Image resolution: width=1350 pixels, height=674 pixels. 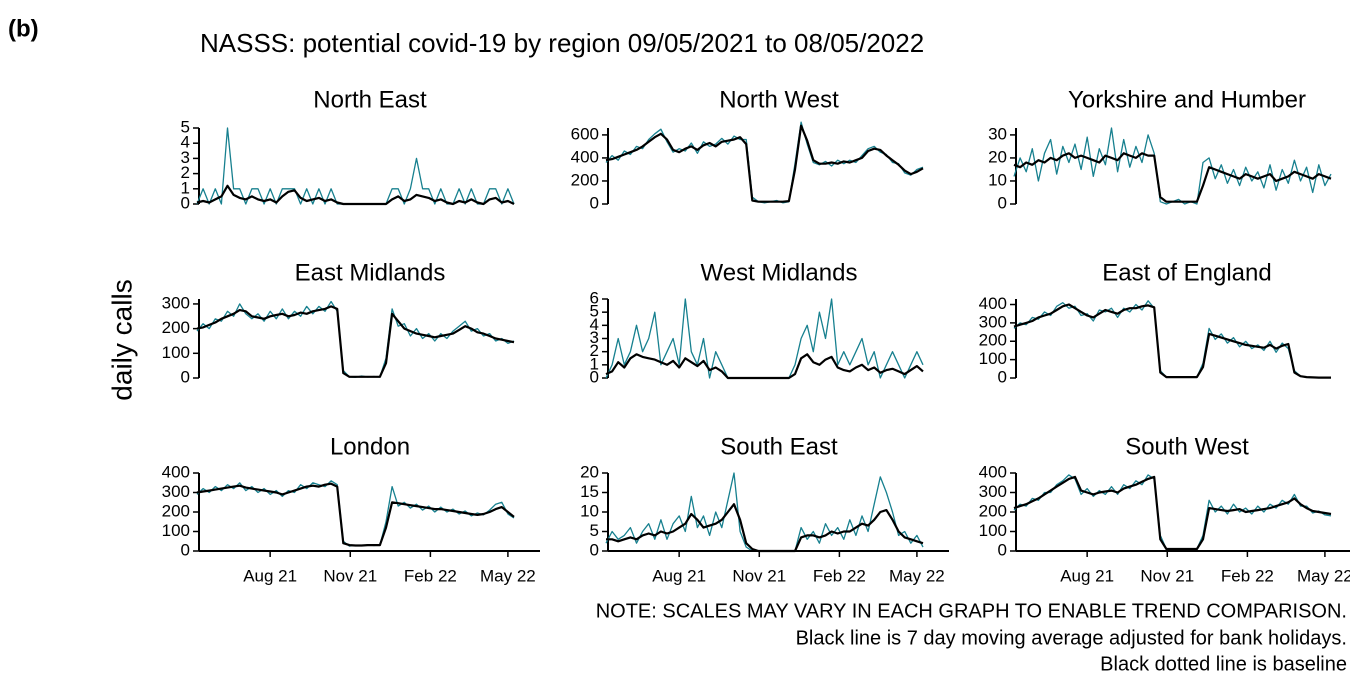 I want to click on y-axis-label: daily calls, so click(x=121, y=339).